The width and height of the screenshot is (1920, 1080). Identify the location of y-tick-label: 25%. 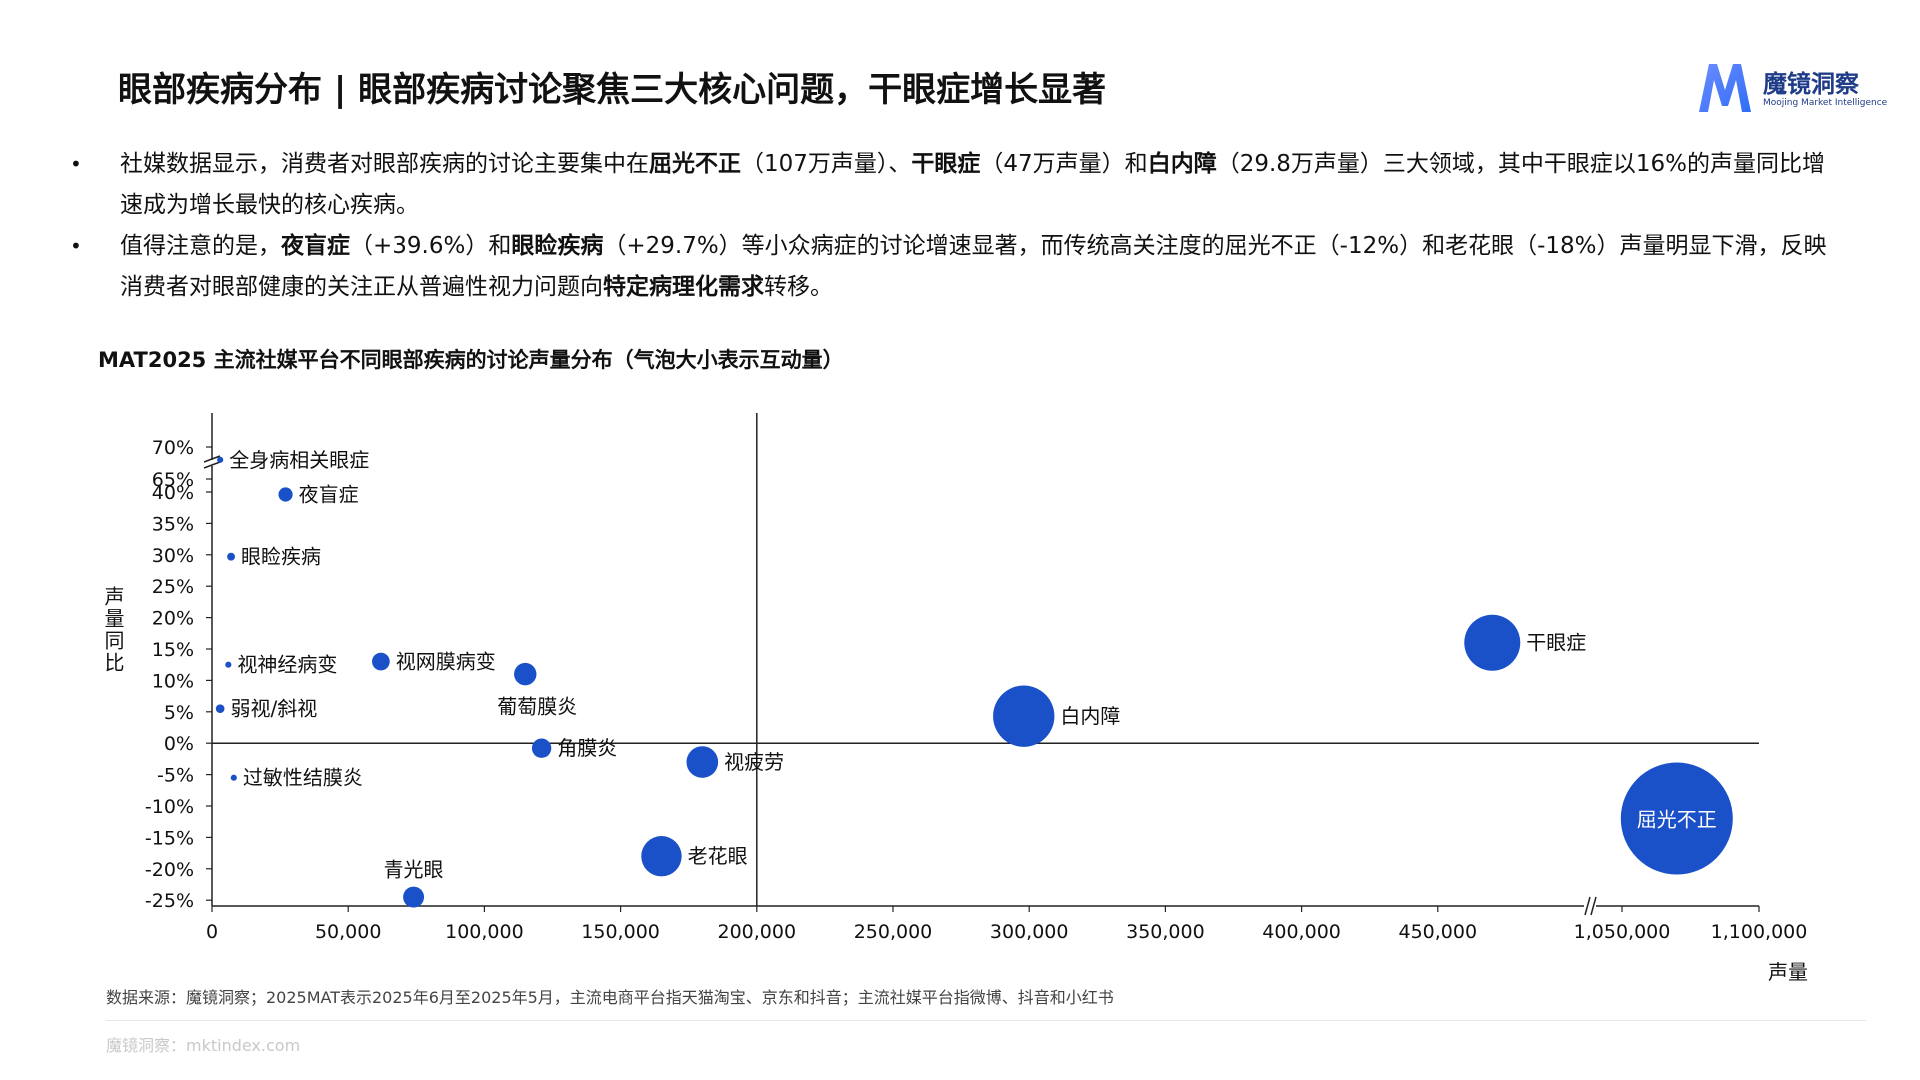
(173, 587).